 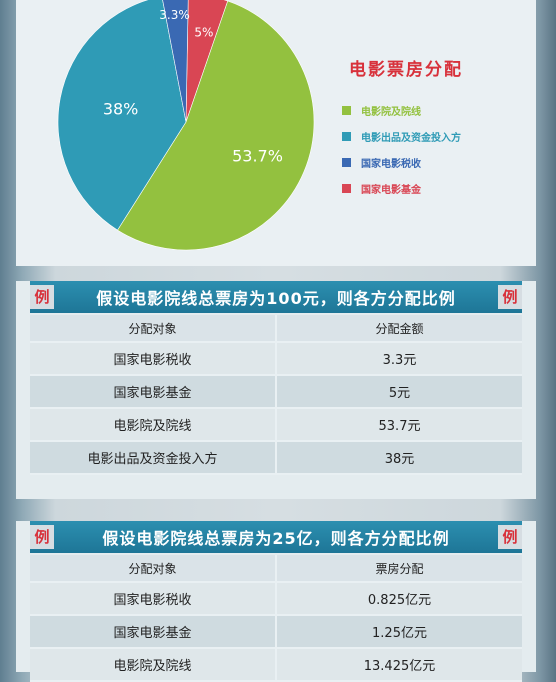 What do you see at coordinates (399, 392) in the screenshot?
I see `table-cell: 5元` at bounding box center [399, 392].